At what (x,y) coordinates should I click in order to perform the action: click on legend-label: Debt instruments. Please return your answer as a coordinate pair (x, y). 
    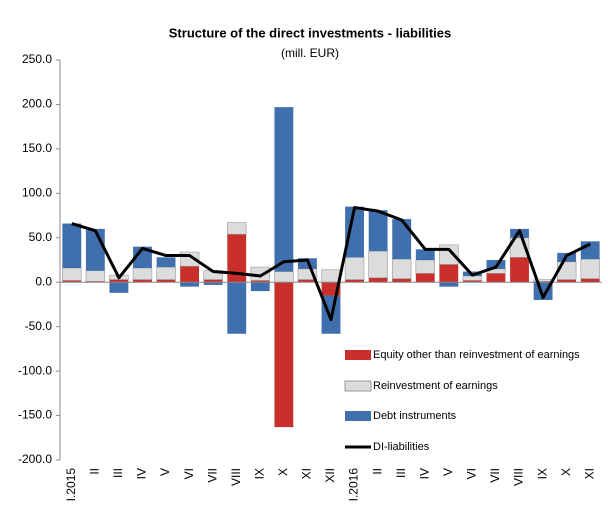
    Looking at the image, I should click on (415, 416).